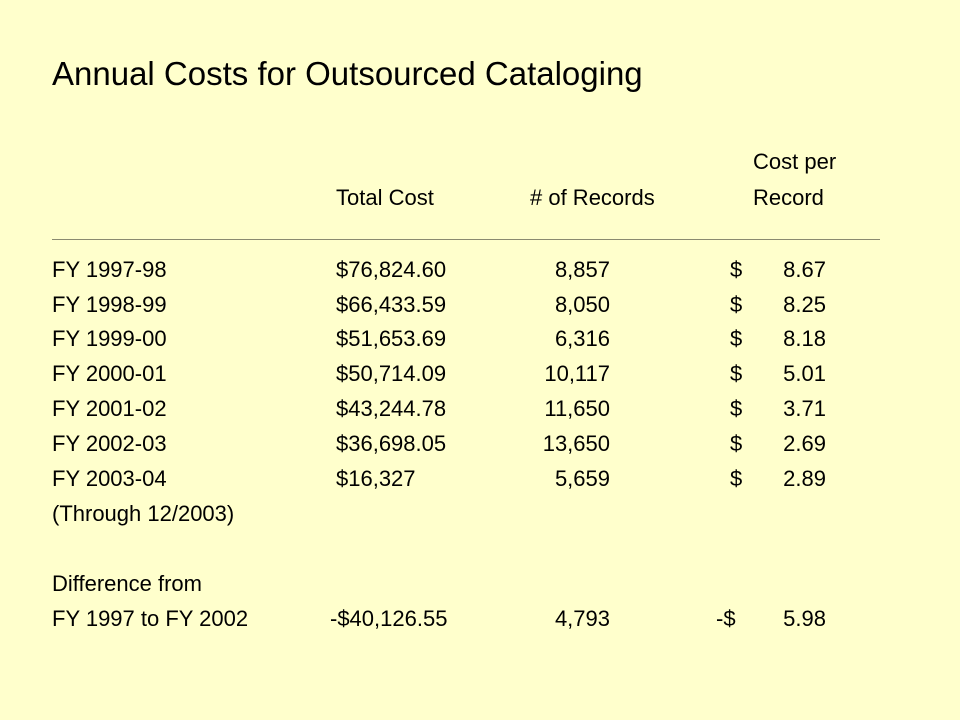 The width and height of the screenshot is (960, 720). What do you see at coordinates (391, 373) in the screenshot?
I see `row-total-cost: $50,714.09` at bounding box center [391, 373].